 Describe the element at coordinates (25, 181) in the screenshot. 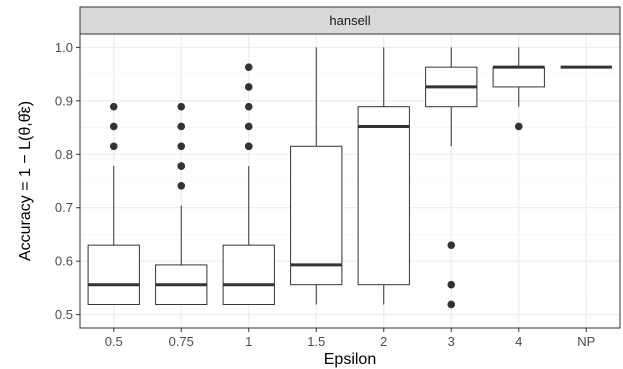

I see `y-axis-title: Accuracy = 1 − L(θ,θ̂ε)` at that location.